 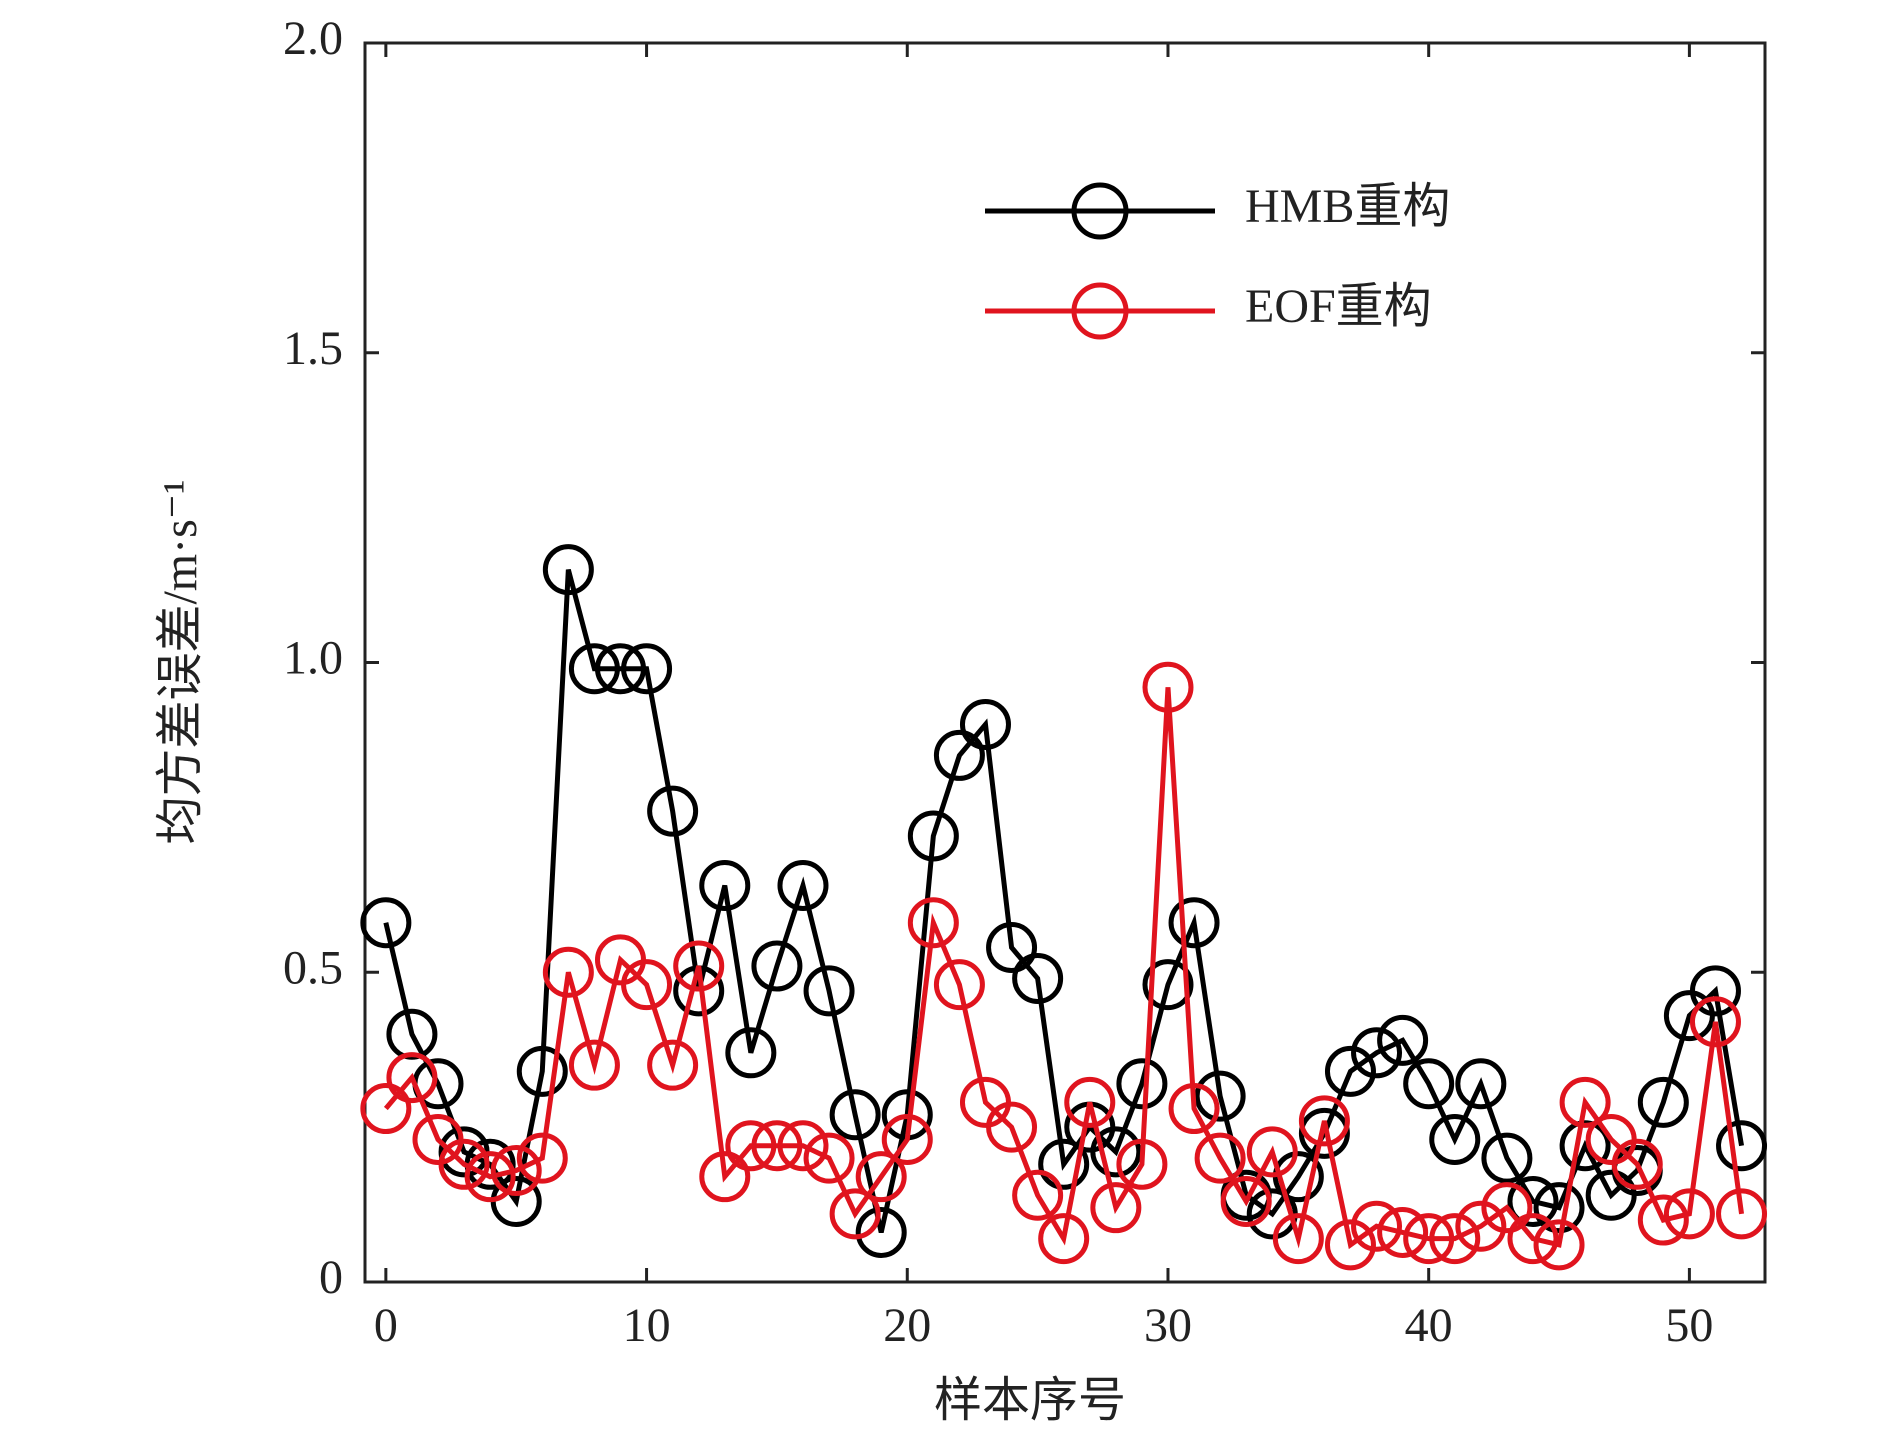 What do you see at coordinates (313, 658) in the screenshot?
I see `y-tick-label: 1.0` at bounding box center [313, 658].